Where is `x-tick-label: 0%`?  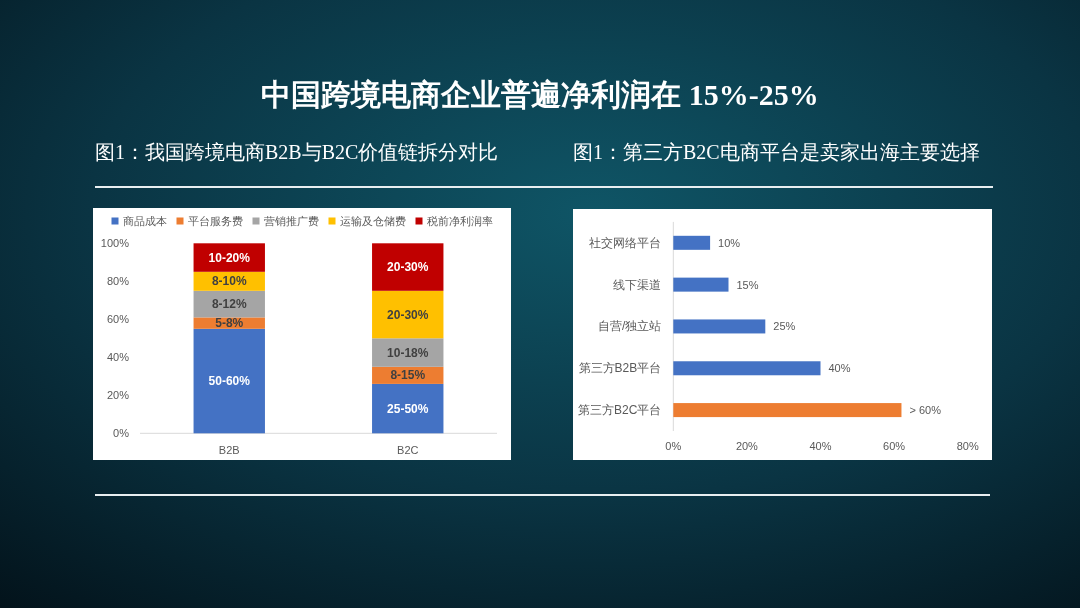 x-tick-label: 0% is located at coordinates (673, 446).